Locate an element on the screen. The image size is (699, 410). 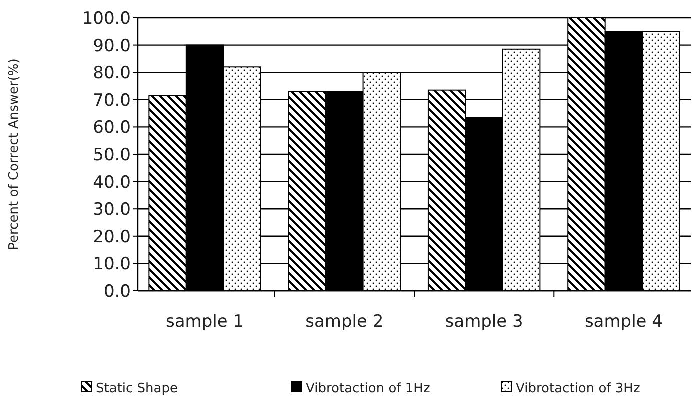
x-tick-label: sample 3 is located at coordinates (484, 322).